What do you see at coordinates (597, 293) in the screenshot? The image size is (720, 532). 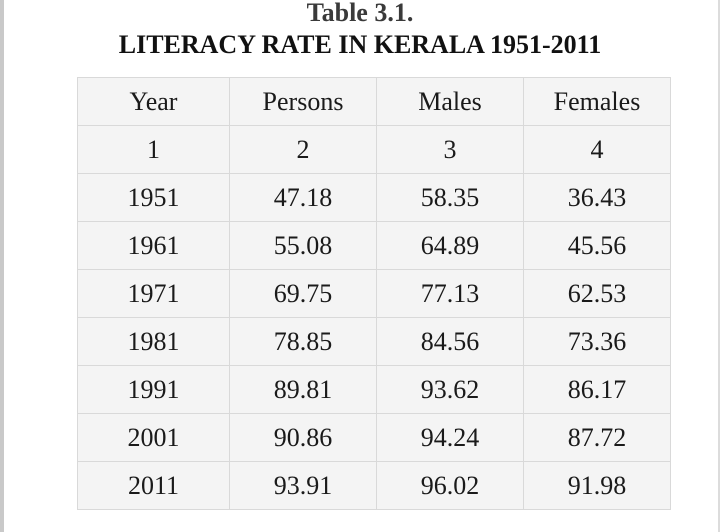 I see `cell-females: 62.53` at bounding box center [597, 293].